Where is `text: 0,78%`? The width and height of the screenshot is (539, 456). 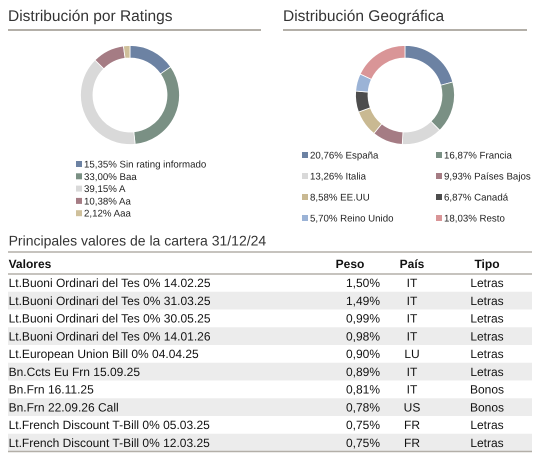 text: 0,78% is located at coordinates (363, 407).